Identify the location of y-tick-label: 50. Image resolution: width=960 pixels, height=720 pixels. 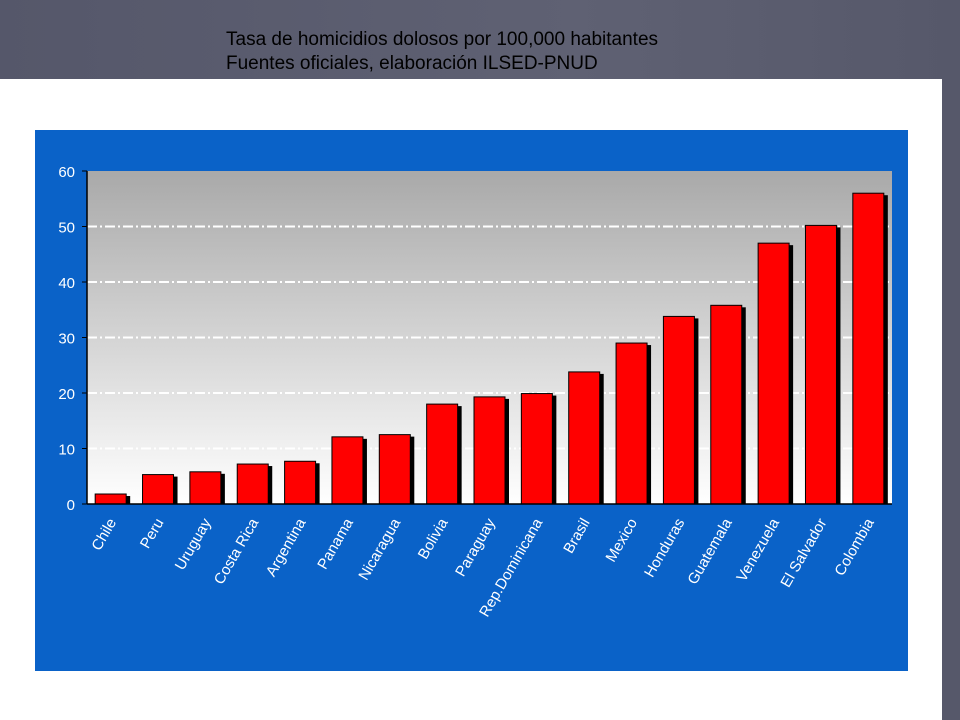
(66, 228).